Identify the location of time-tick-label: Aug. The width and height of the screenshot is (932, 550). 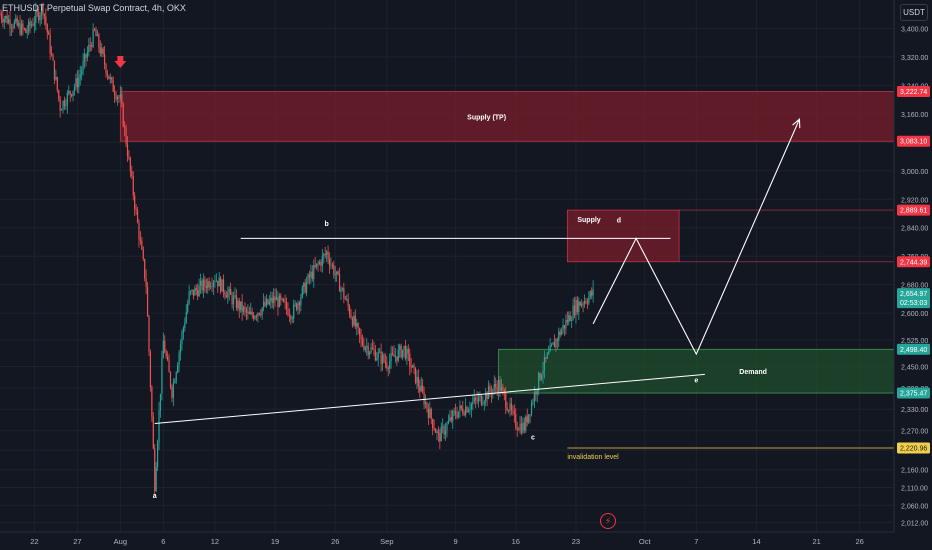
(120, 541).